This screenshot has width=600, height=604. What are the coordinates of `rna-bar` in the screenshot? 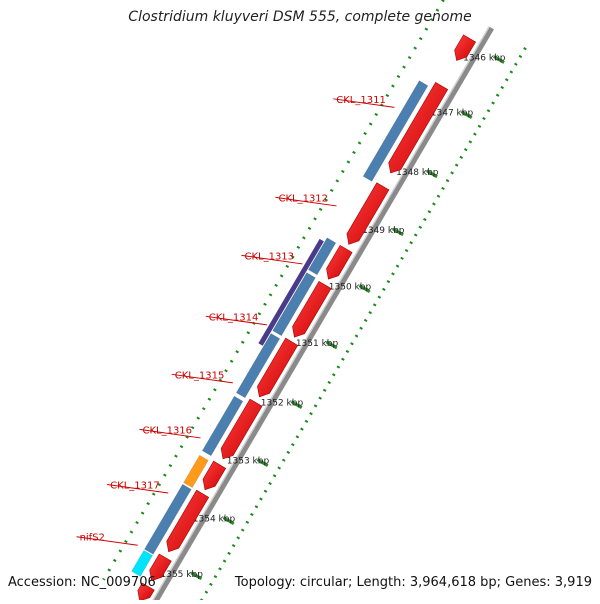 It's located at (196, 471).